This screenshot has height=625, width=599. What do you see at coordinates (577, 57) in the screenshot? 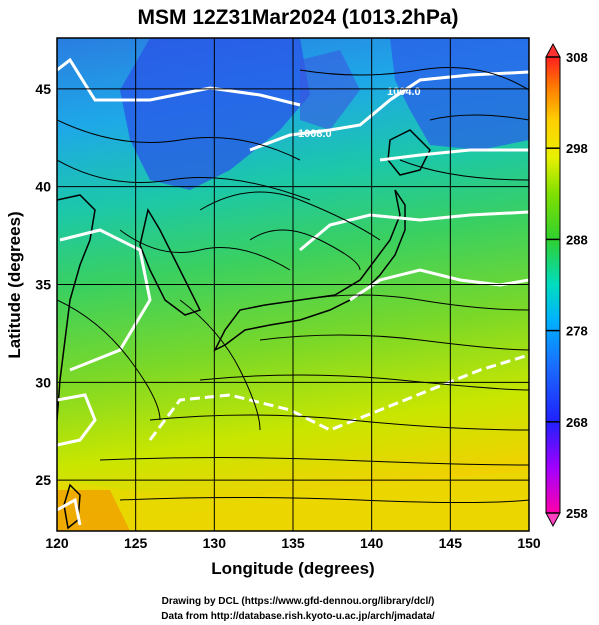
I see `colorbar-tick-label: 308` at bounding box center [577, 57].